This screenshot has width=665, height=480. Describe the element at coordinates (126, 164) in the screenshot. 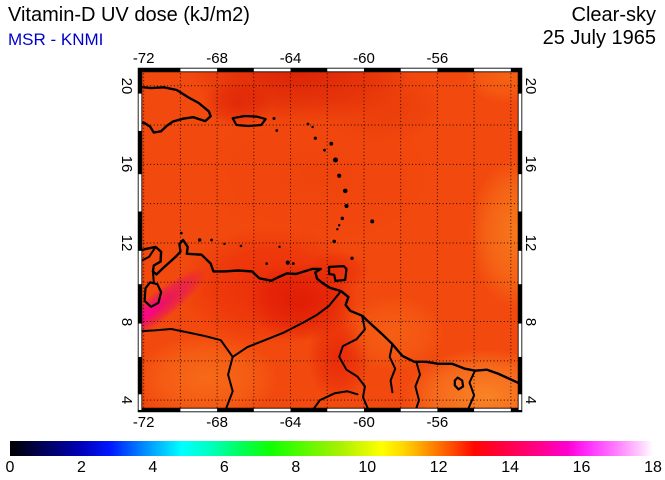

I see `lat-tick-label-left: 16` at that location.